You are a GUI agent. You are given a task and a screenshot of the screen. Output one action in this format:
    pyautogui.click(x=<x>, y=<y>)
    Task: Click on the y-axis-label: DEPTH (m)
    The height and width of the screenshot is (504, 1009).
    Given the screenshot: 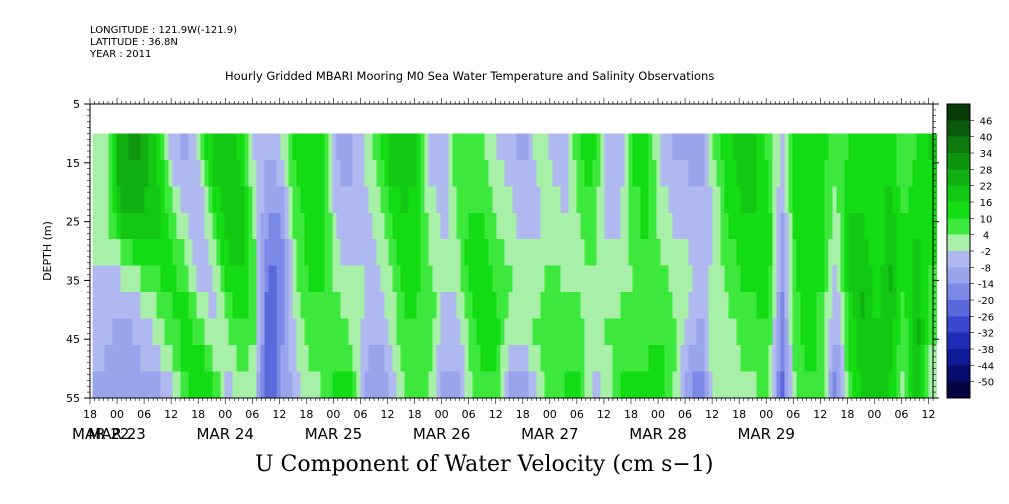 What is the action you would take?
    pyautogui.click(x=47, y=251)
    